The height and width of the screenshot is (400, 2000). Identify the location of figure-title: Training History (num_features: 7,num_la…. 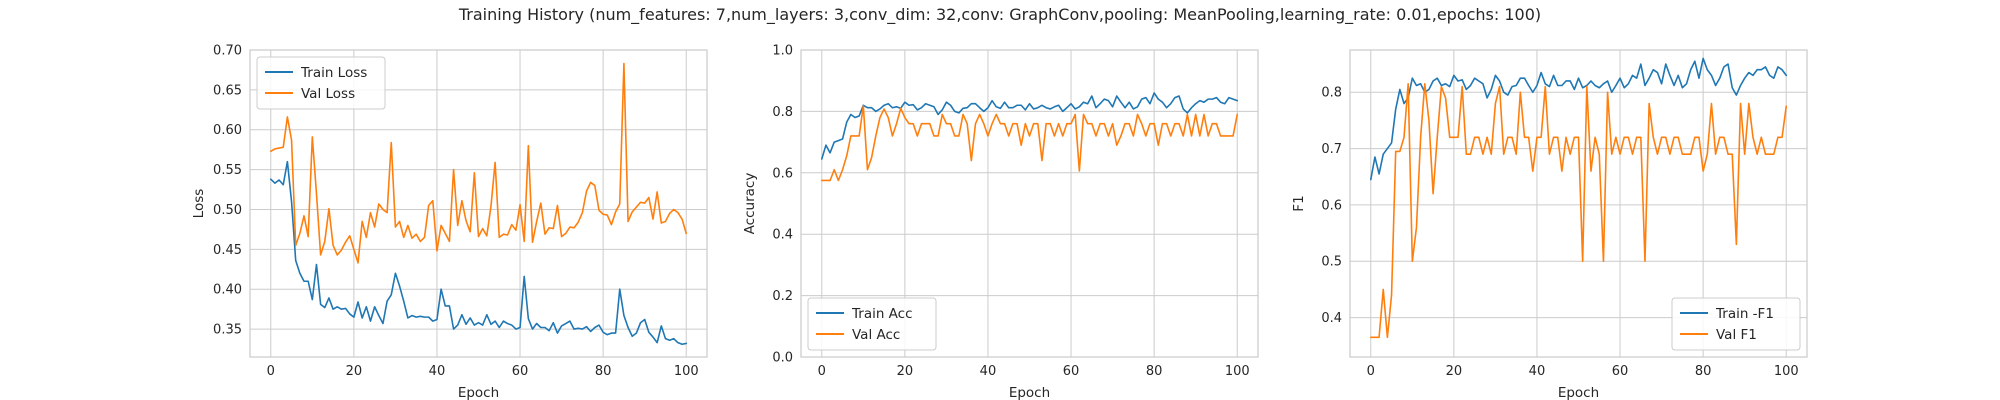
(999, 15).